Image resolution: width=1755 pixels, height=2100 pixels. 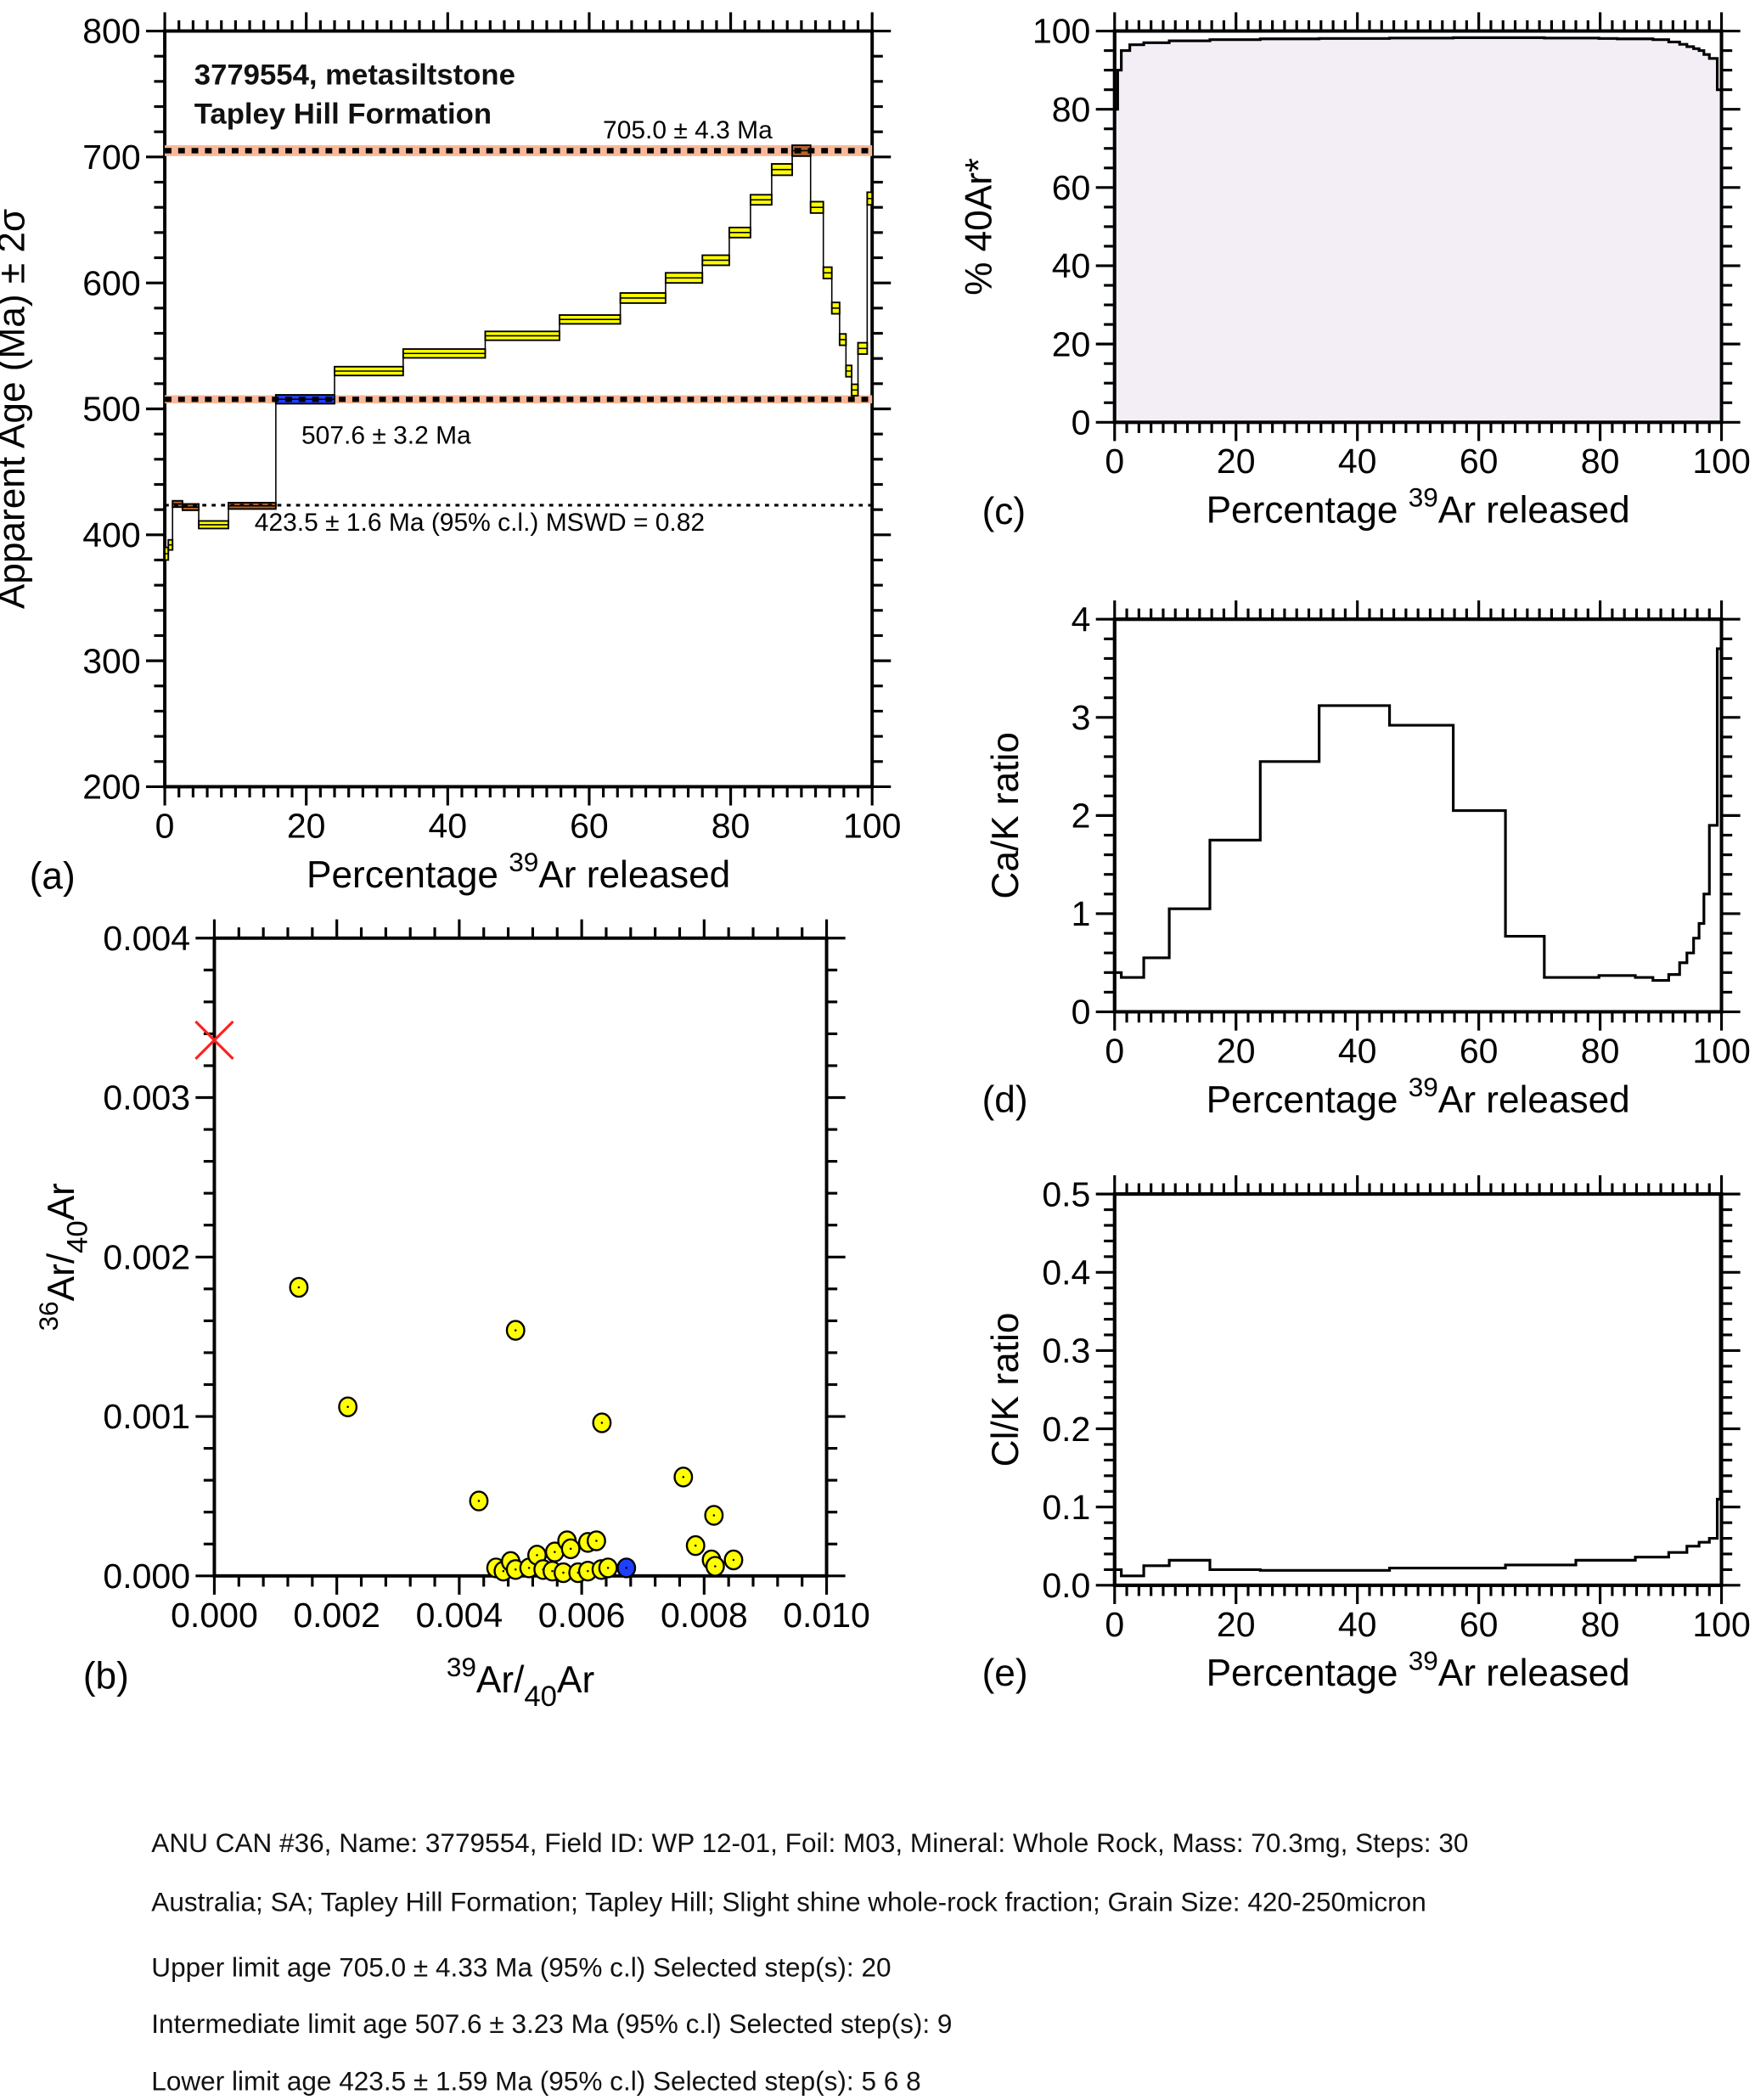 I want to click on y-axis-title-sup: 36, so click(x=49, y=1316).